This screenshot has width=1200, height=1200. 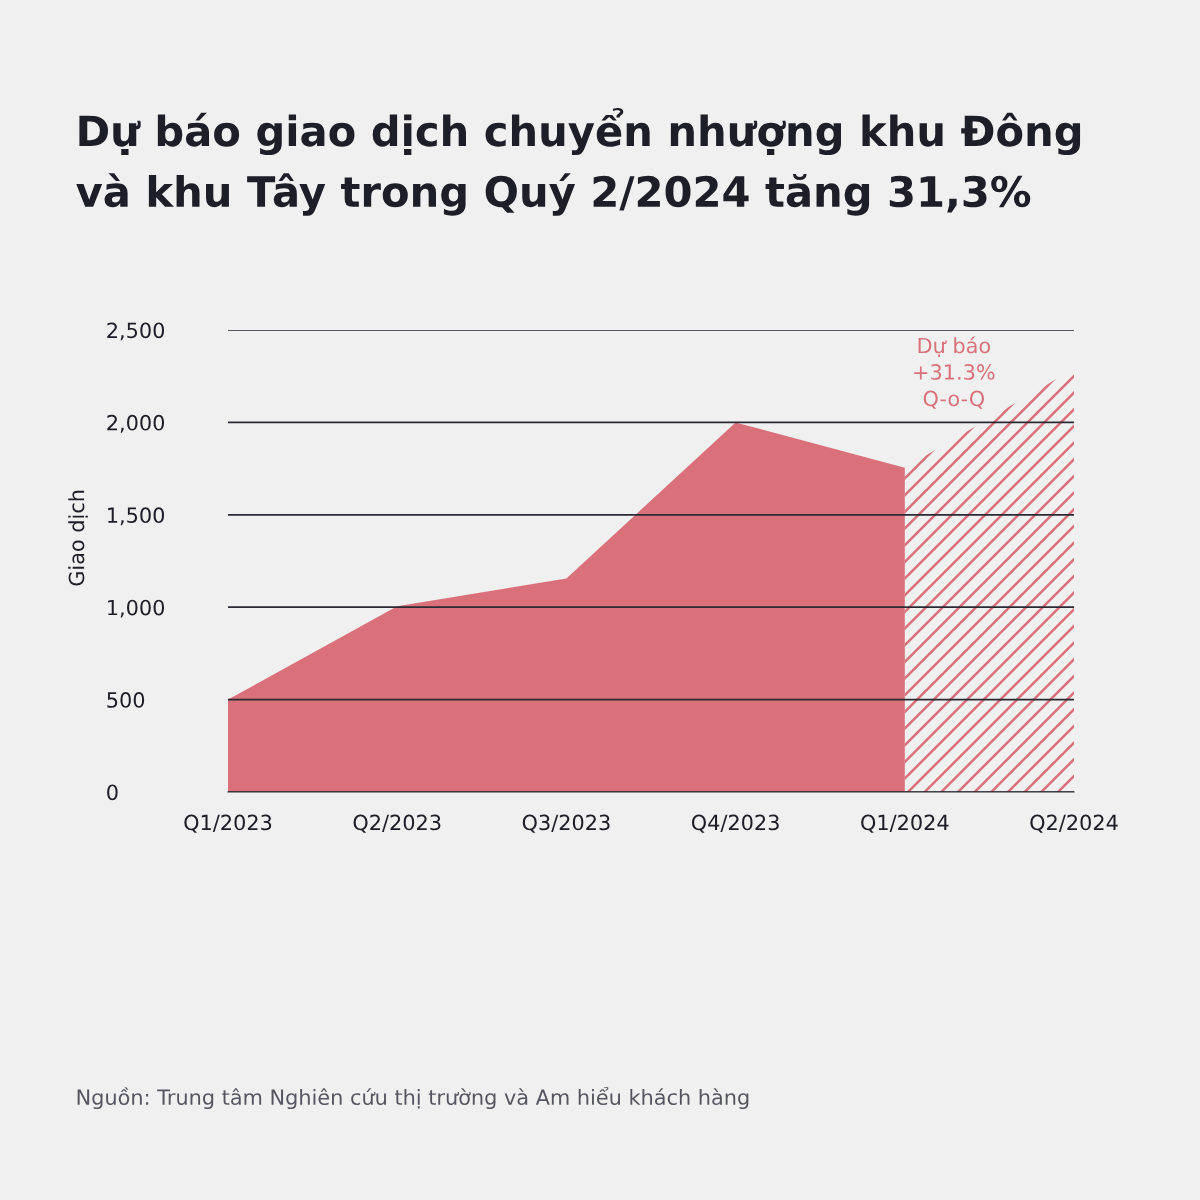 What do you see at coordinates (735, 823) in the screenshot?
I see `x-tick-label: Q4/2023` at bounding box center [735, 823].